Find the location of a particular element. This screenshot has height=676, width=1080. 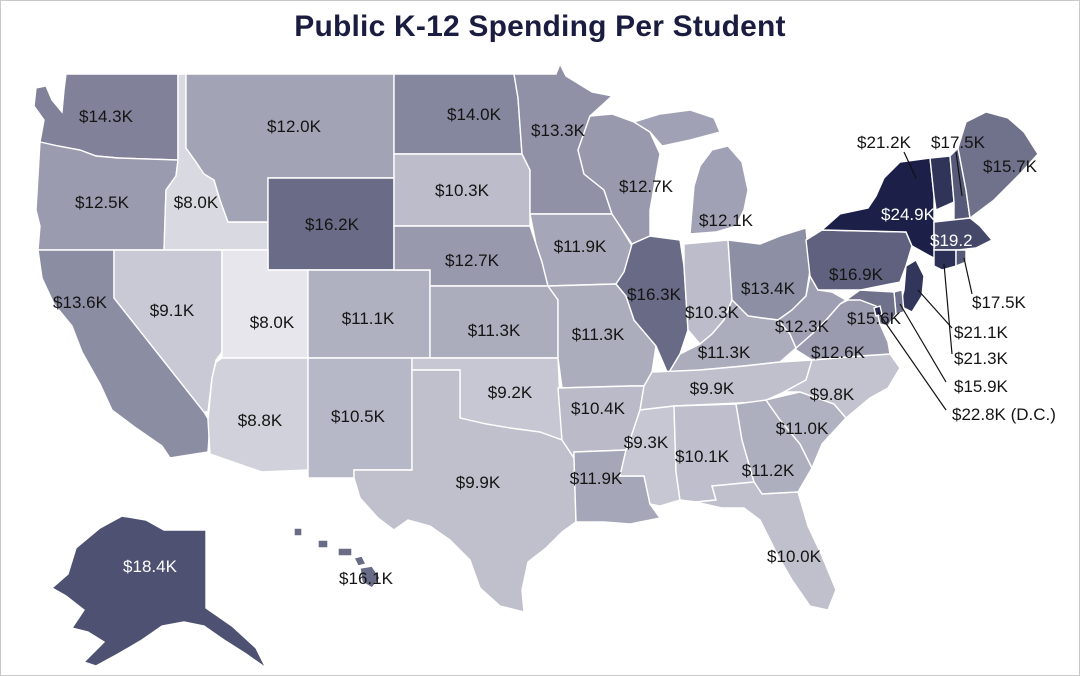

callout-leader-lines is located at coordinates (925, 281).